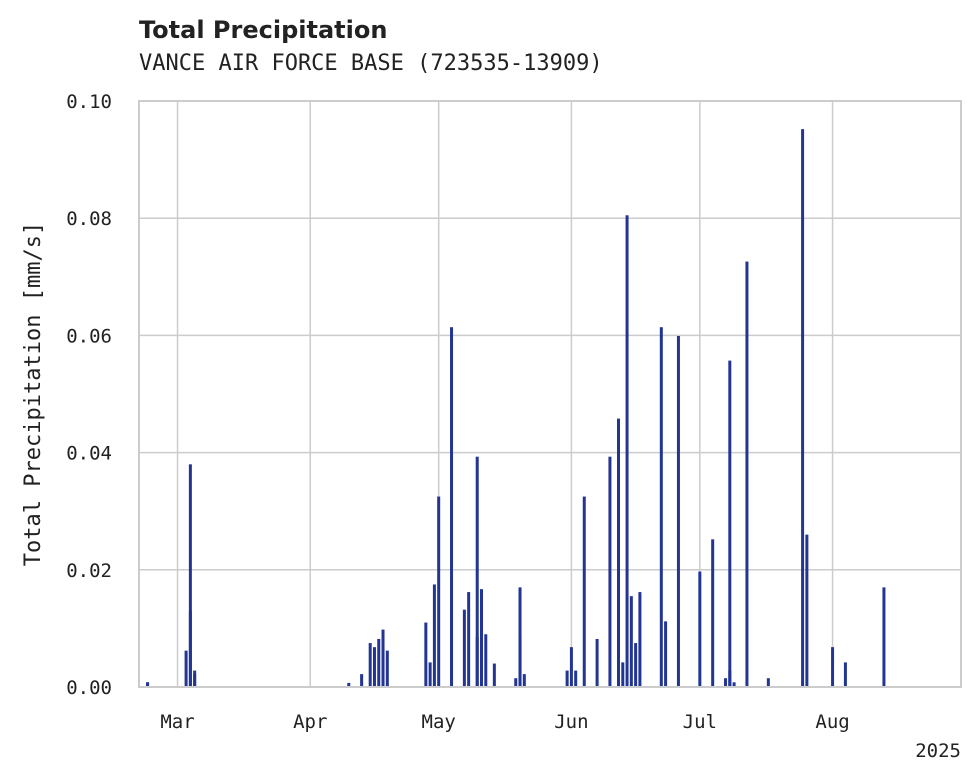  What do you see at coordinates (89, 571) in the screenshot?
I see `y-tick-label: 0.02` at bounding box center [89, 571].